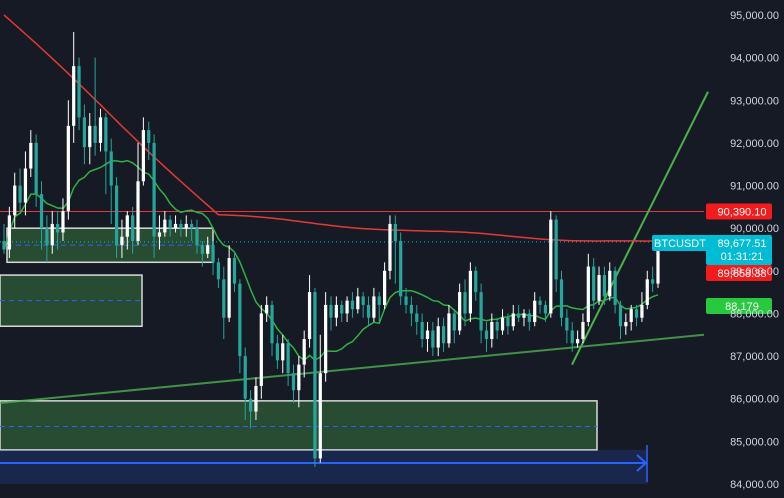 The height and width of the screenshot is (498, 784). What do you see at coordinates (754, 229) in the screenshot?
I see `price-tick-label: 90,000.00` at bounding box center [754, 229].